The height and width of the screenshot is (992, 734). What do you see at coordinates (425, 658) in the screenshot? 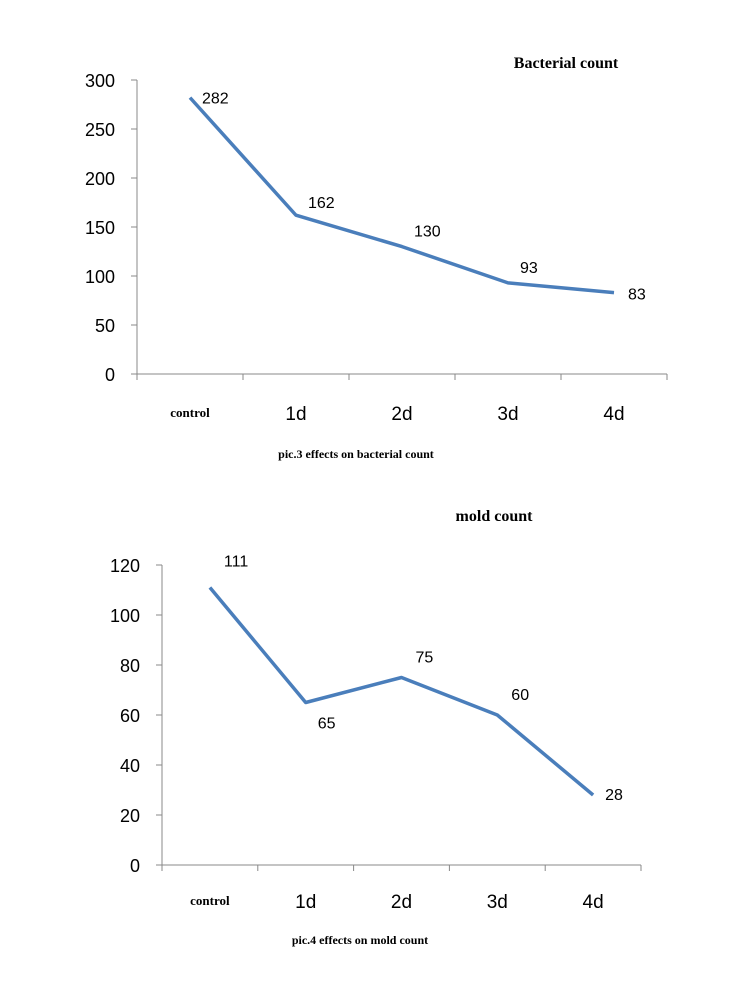
I see `data-label: 75` at bounding box center [425, 658].